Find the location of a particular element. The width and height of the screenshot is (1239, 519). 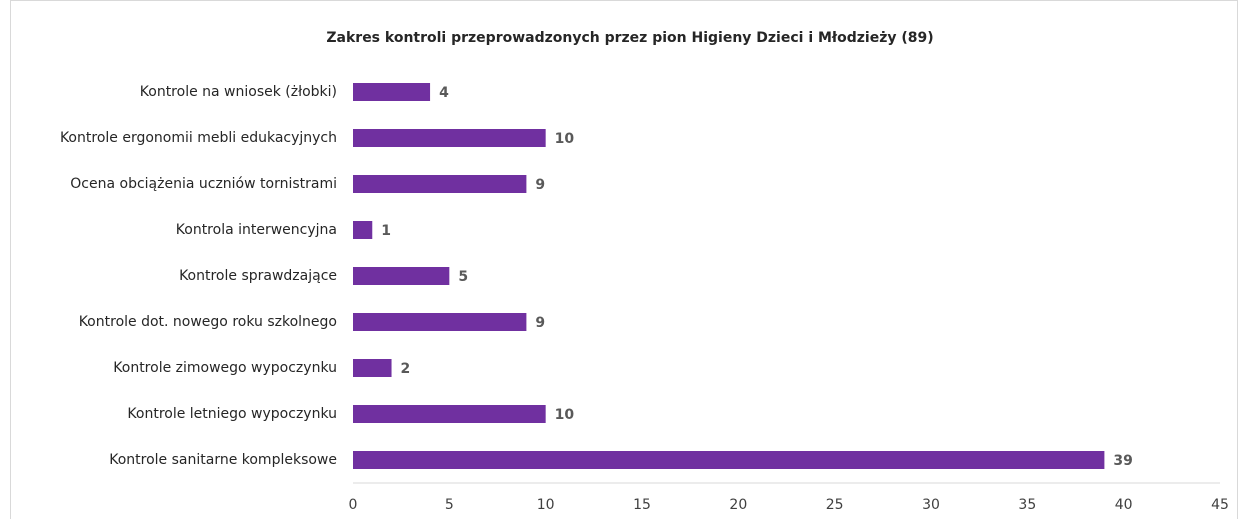

y-tick-label: Kontrole dot. nowego roku szkolnego is located at coordinates (208, 322).